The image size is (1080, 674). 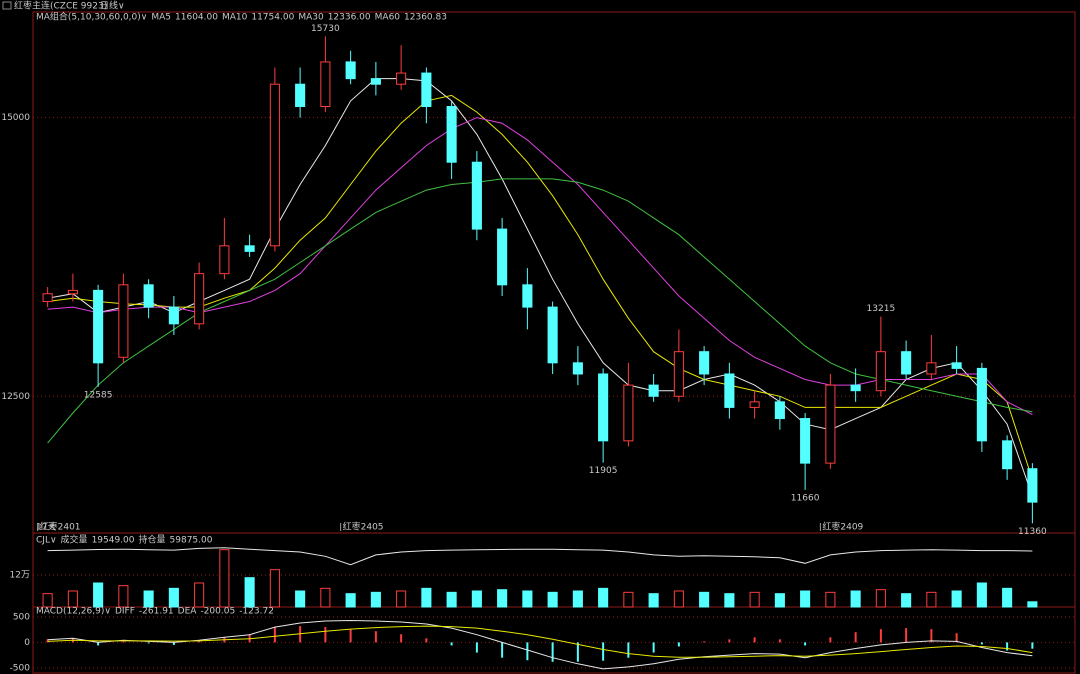 What do you see at coordinates (272, 18) in the screenshot?
I see `legend-text: 11754.00` at bounding box center [272, 18].